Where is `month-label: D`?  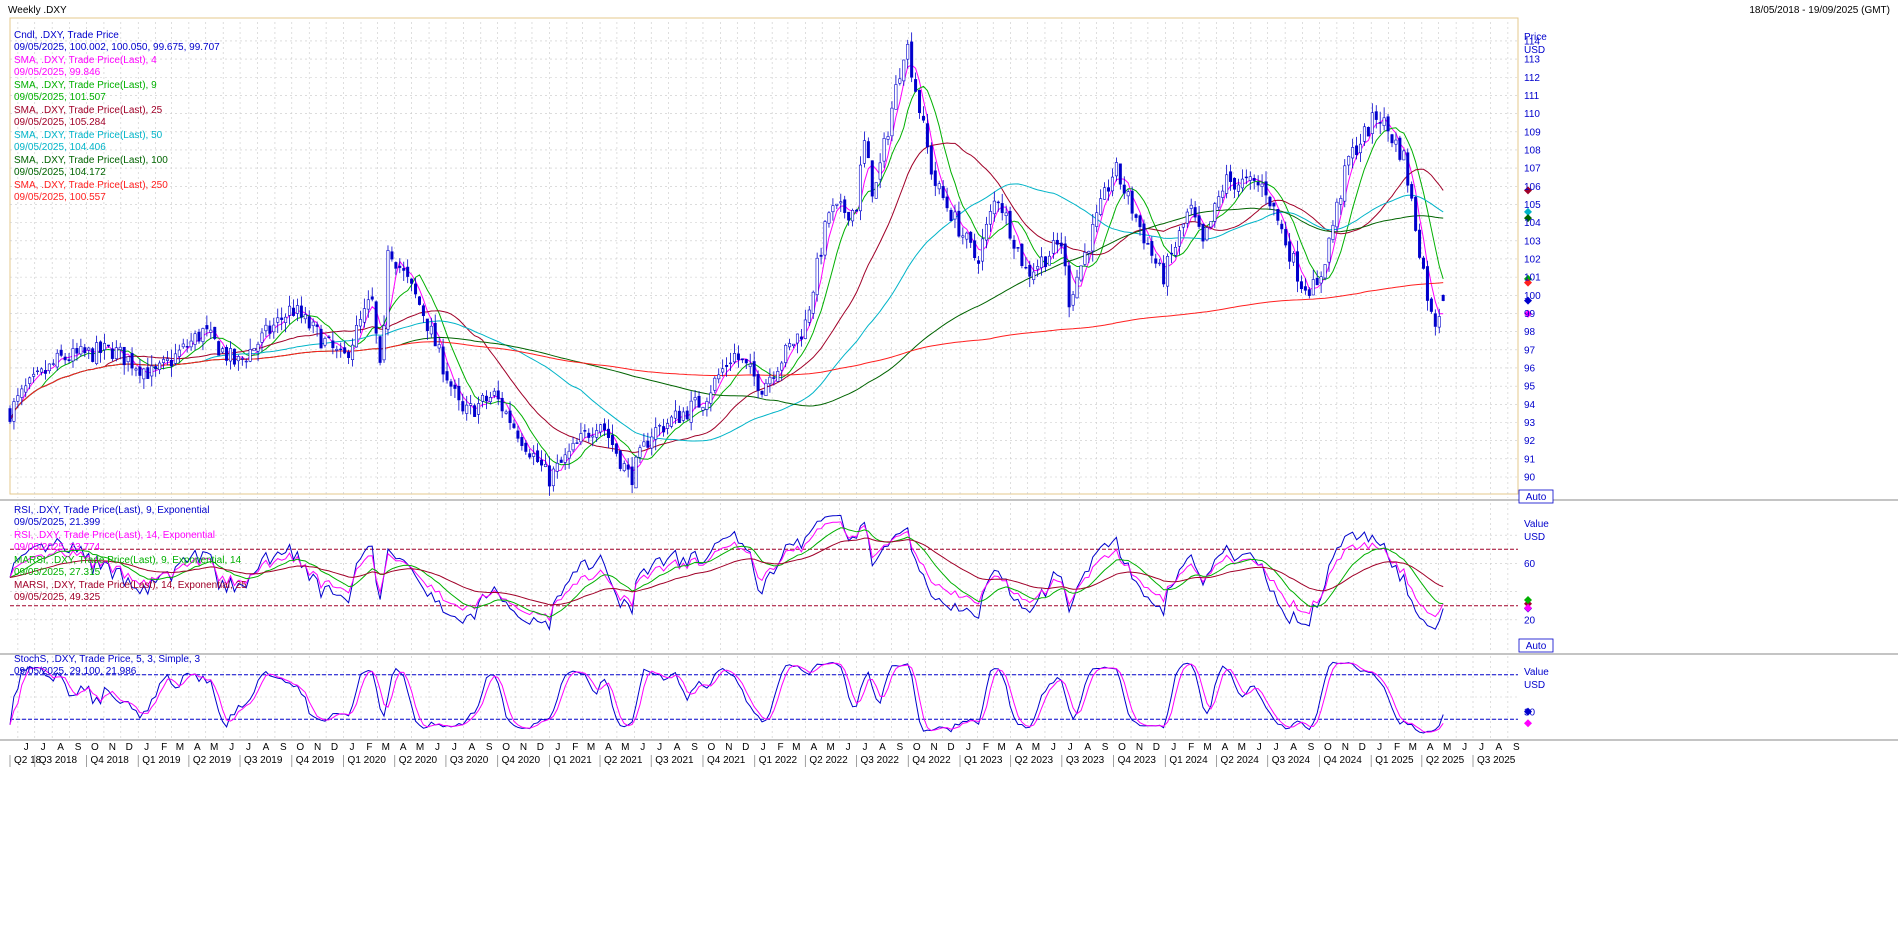
month-label: D is located at coordinates (334, 747).